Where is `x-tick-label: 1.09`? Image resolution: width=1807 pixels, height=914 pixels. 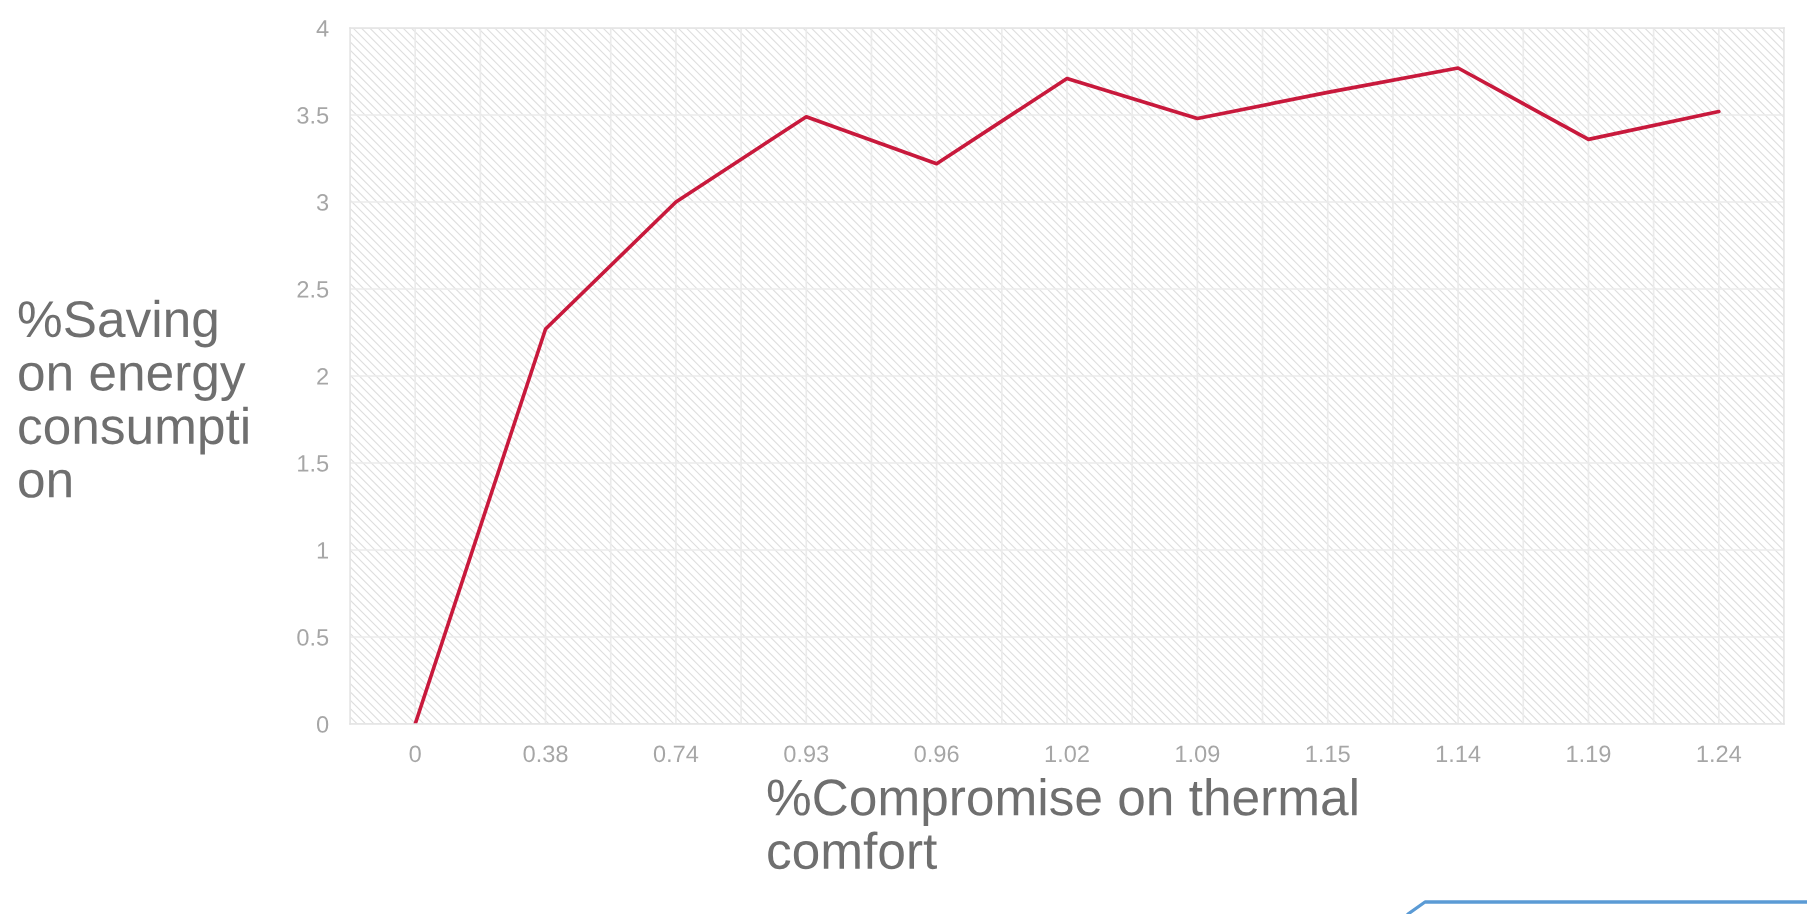 x-tick-label: 1.09 is located at coordinates (1198, 754).